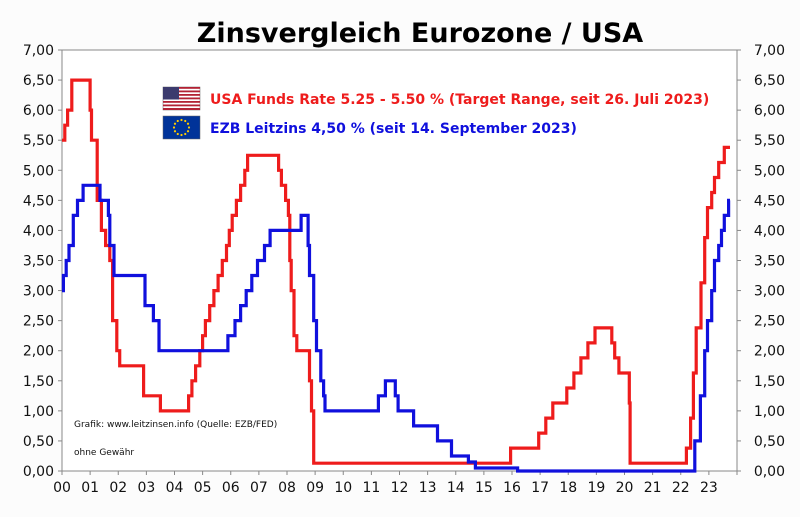  Describe the element at coordinates (596, 488) in the screenshot. I see `x-tick-label: 19` at that location.